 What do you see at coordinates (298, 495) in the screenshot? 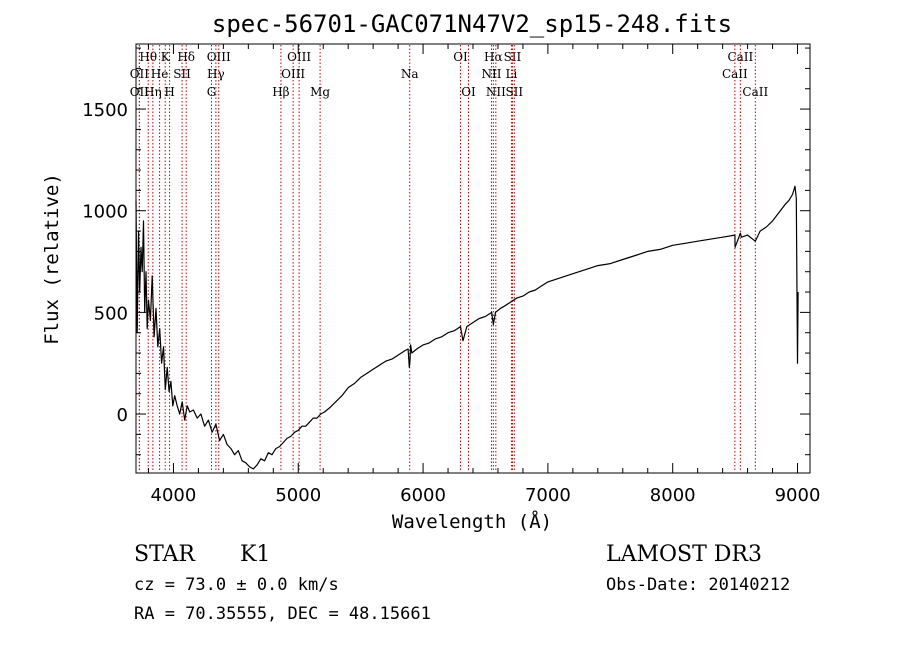
I see `x-tick-label: 5000` at bounding box center [298, 495].